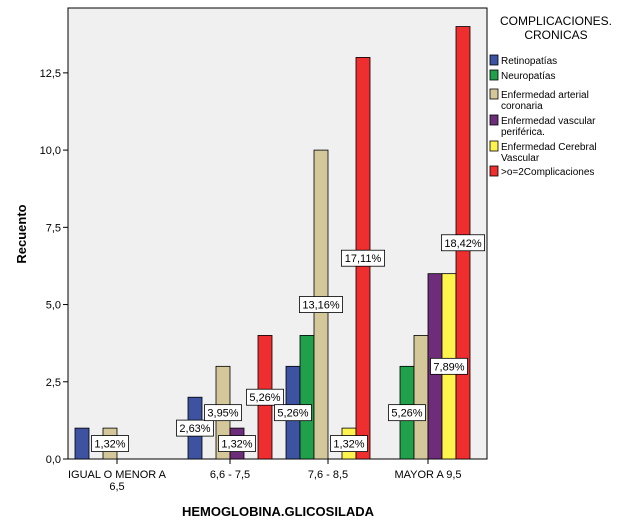 This screenshot has height=523, width=629. I want to click on y-axis-title: Recuento, so click(21, 233).